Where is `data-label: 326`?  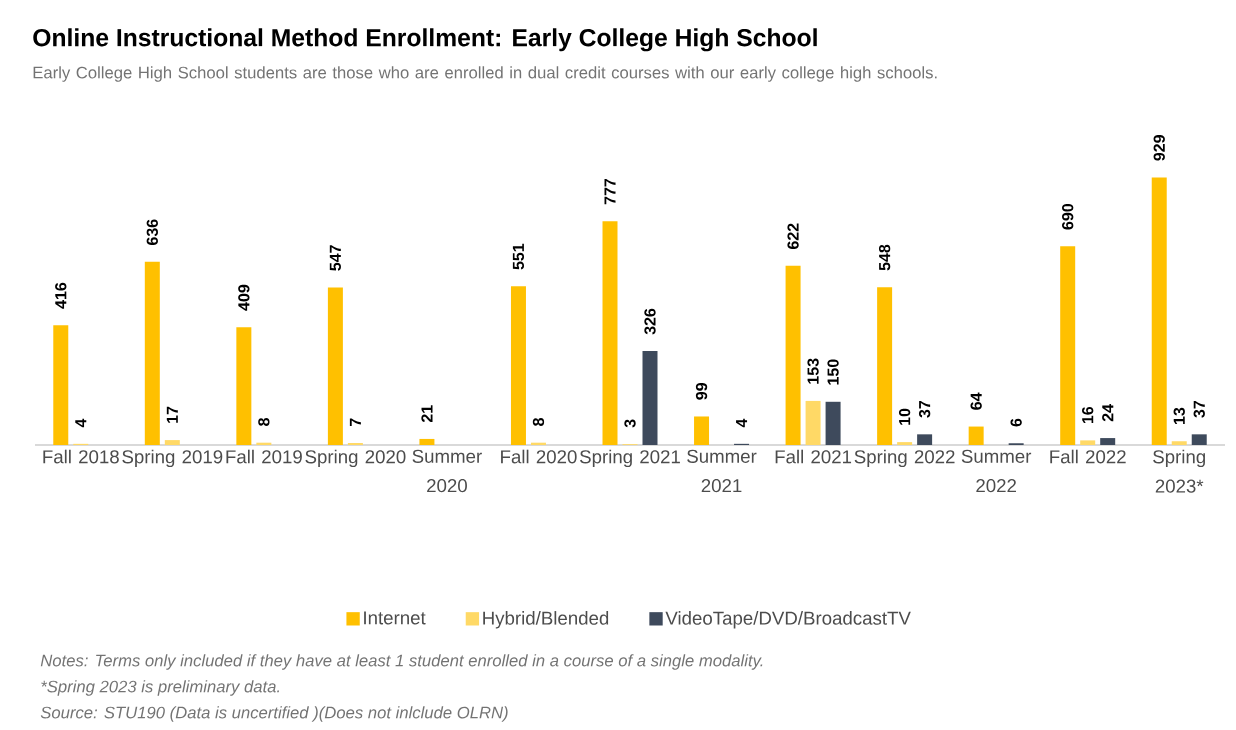
data-label: 326 is located at coordinates (650, 321).